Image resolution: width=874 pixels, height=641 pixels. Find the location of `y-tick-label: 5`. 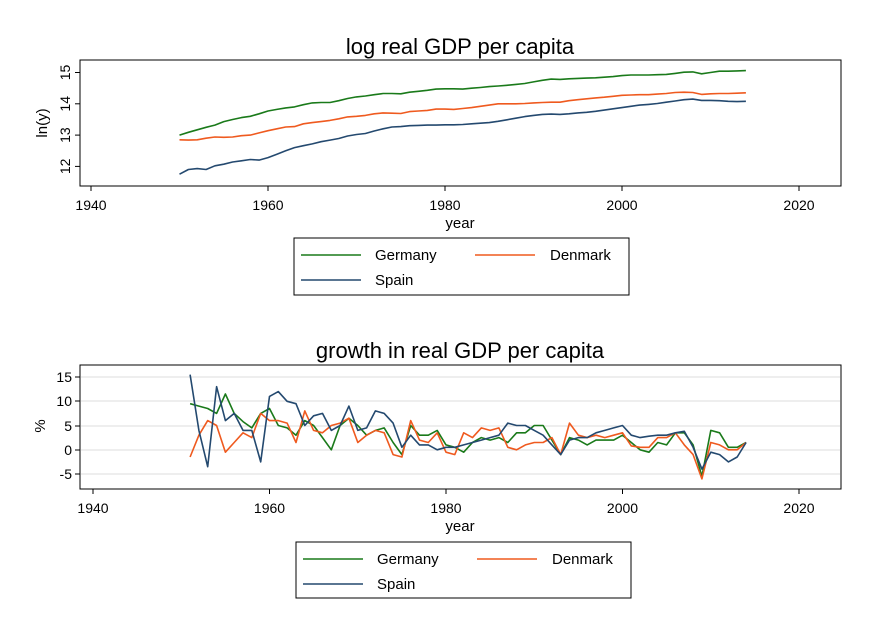

y-tick-label: 5 is located at coordinates (68, 426).